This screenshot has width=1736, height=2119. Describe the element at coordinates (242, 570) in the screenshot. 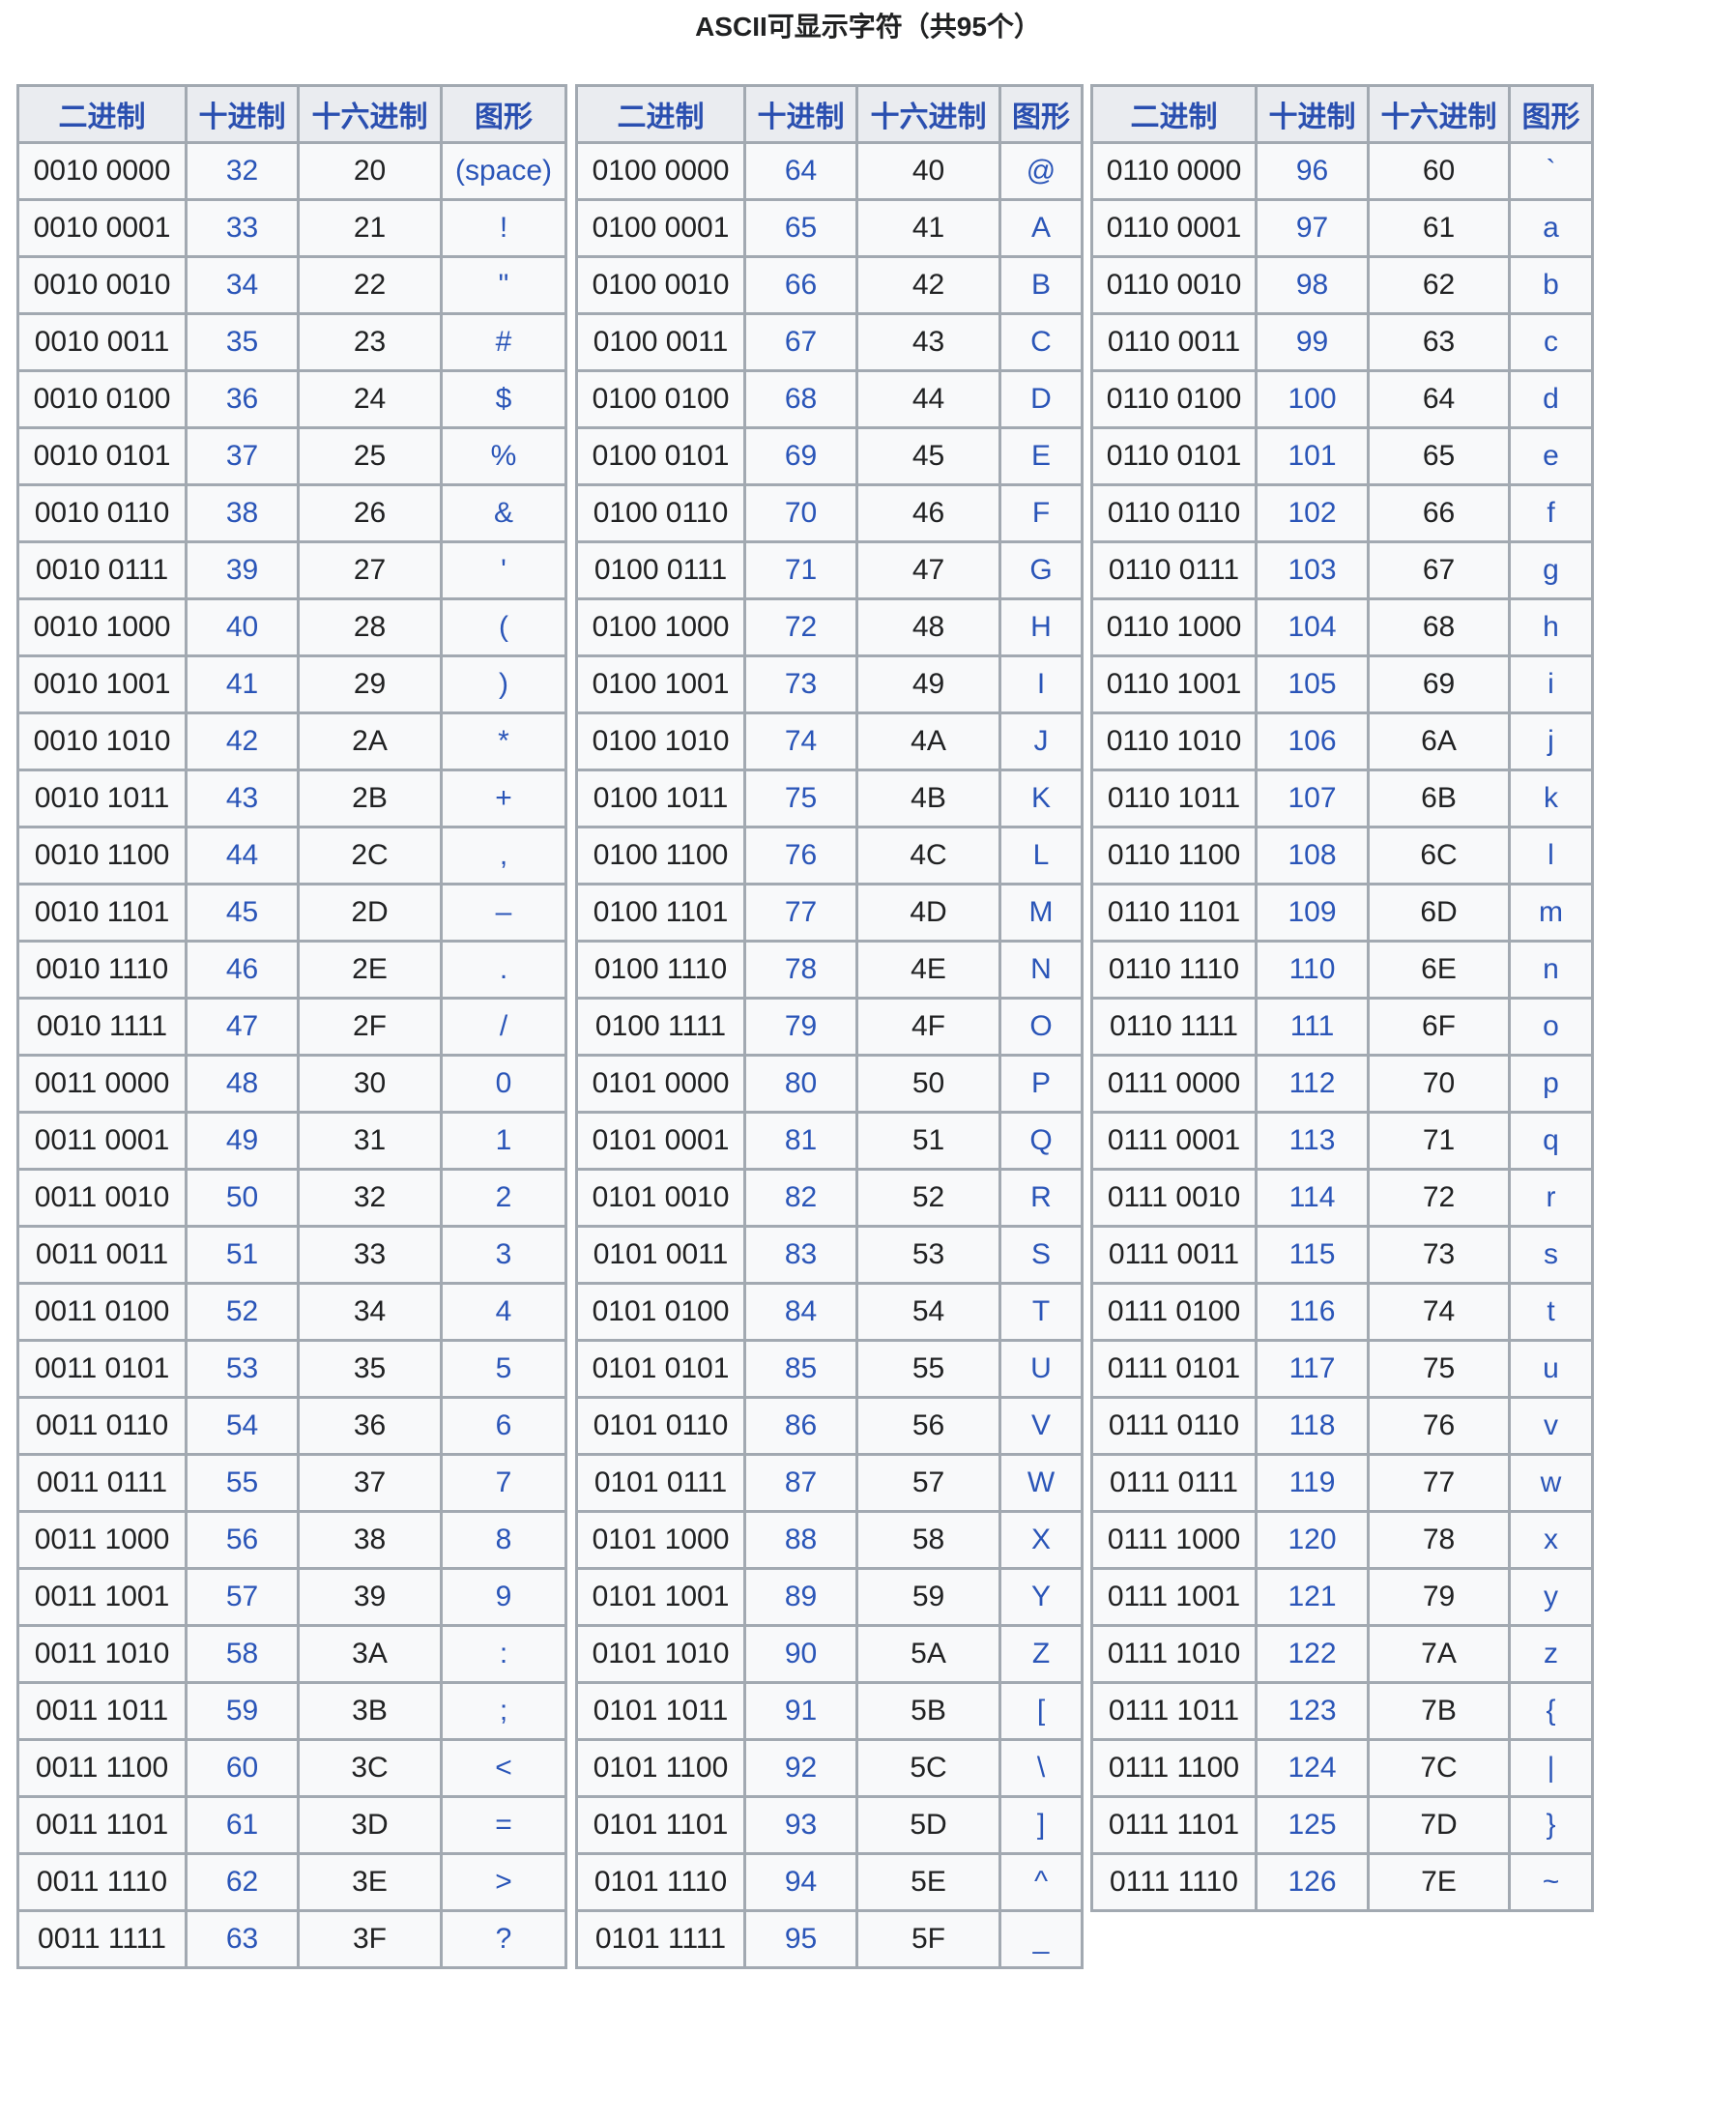

I see `decimal-cell: 39` at that location.